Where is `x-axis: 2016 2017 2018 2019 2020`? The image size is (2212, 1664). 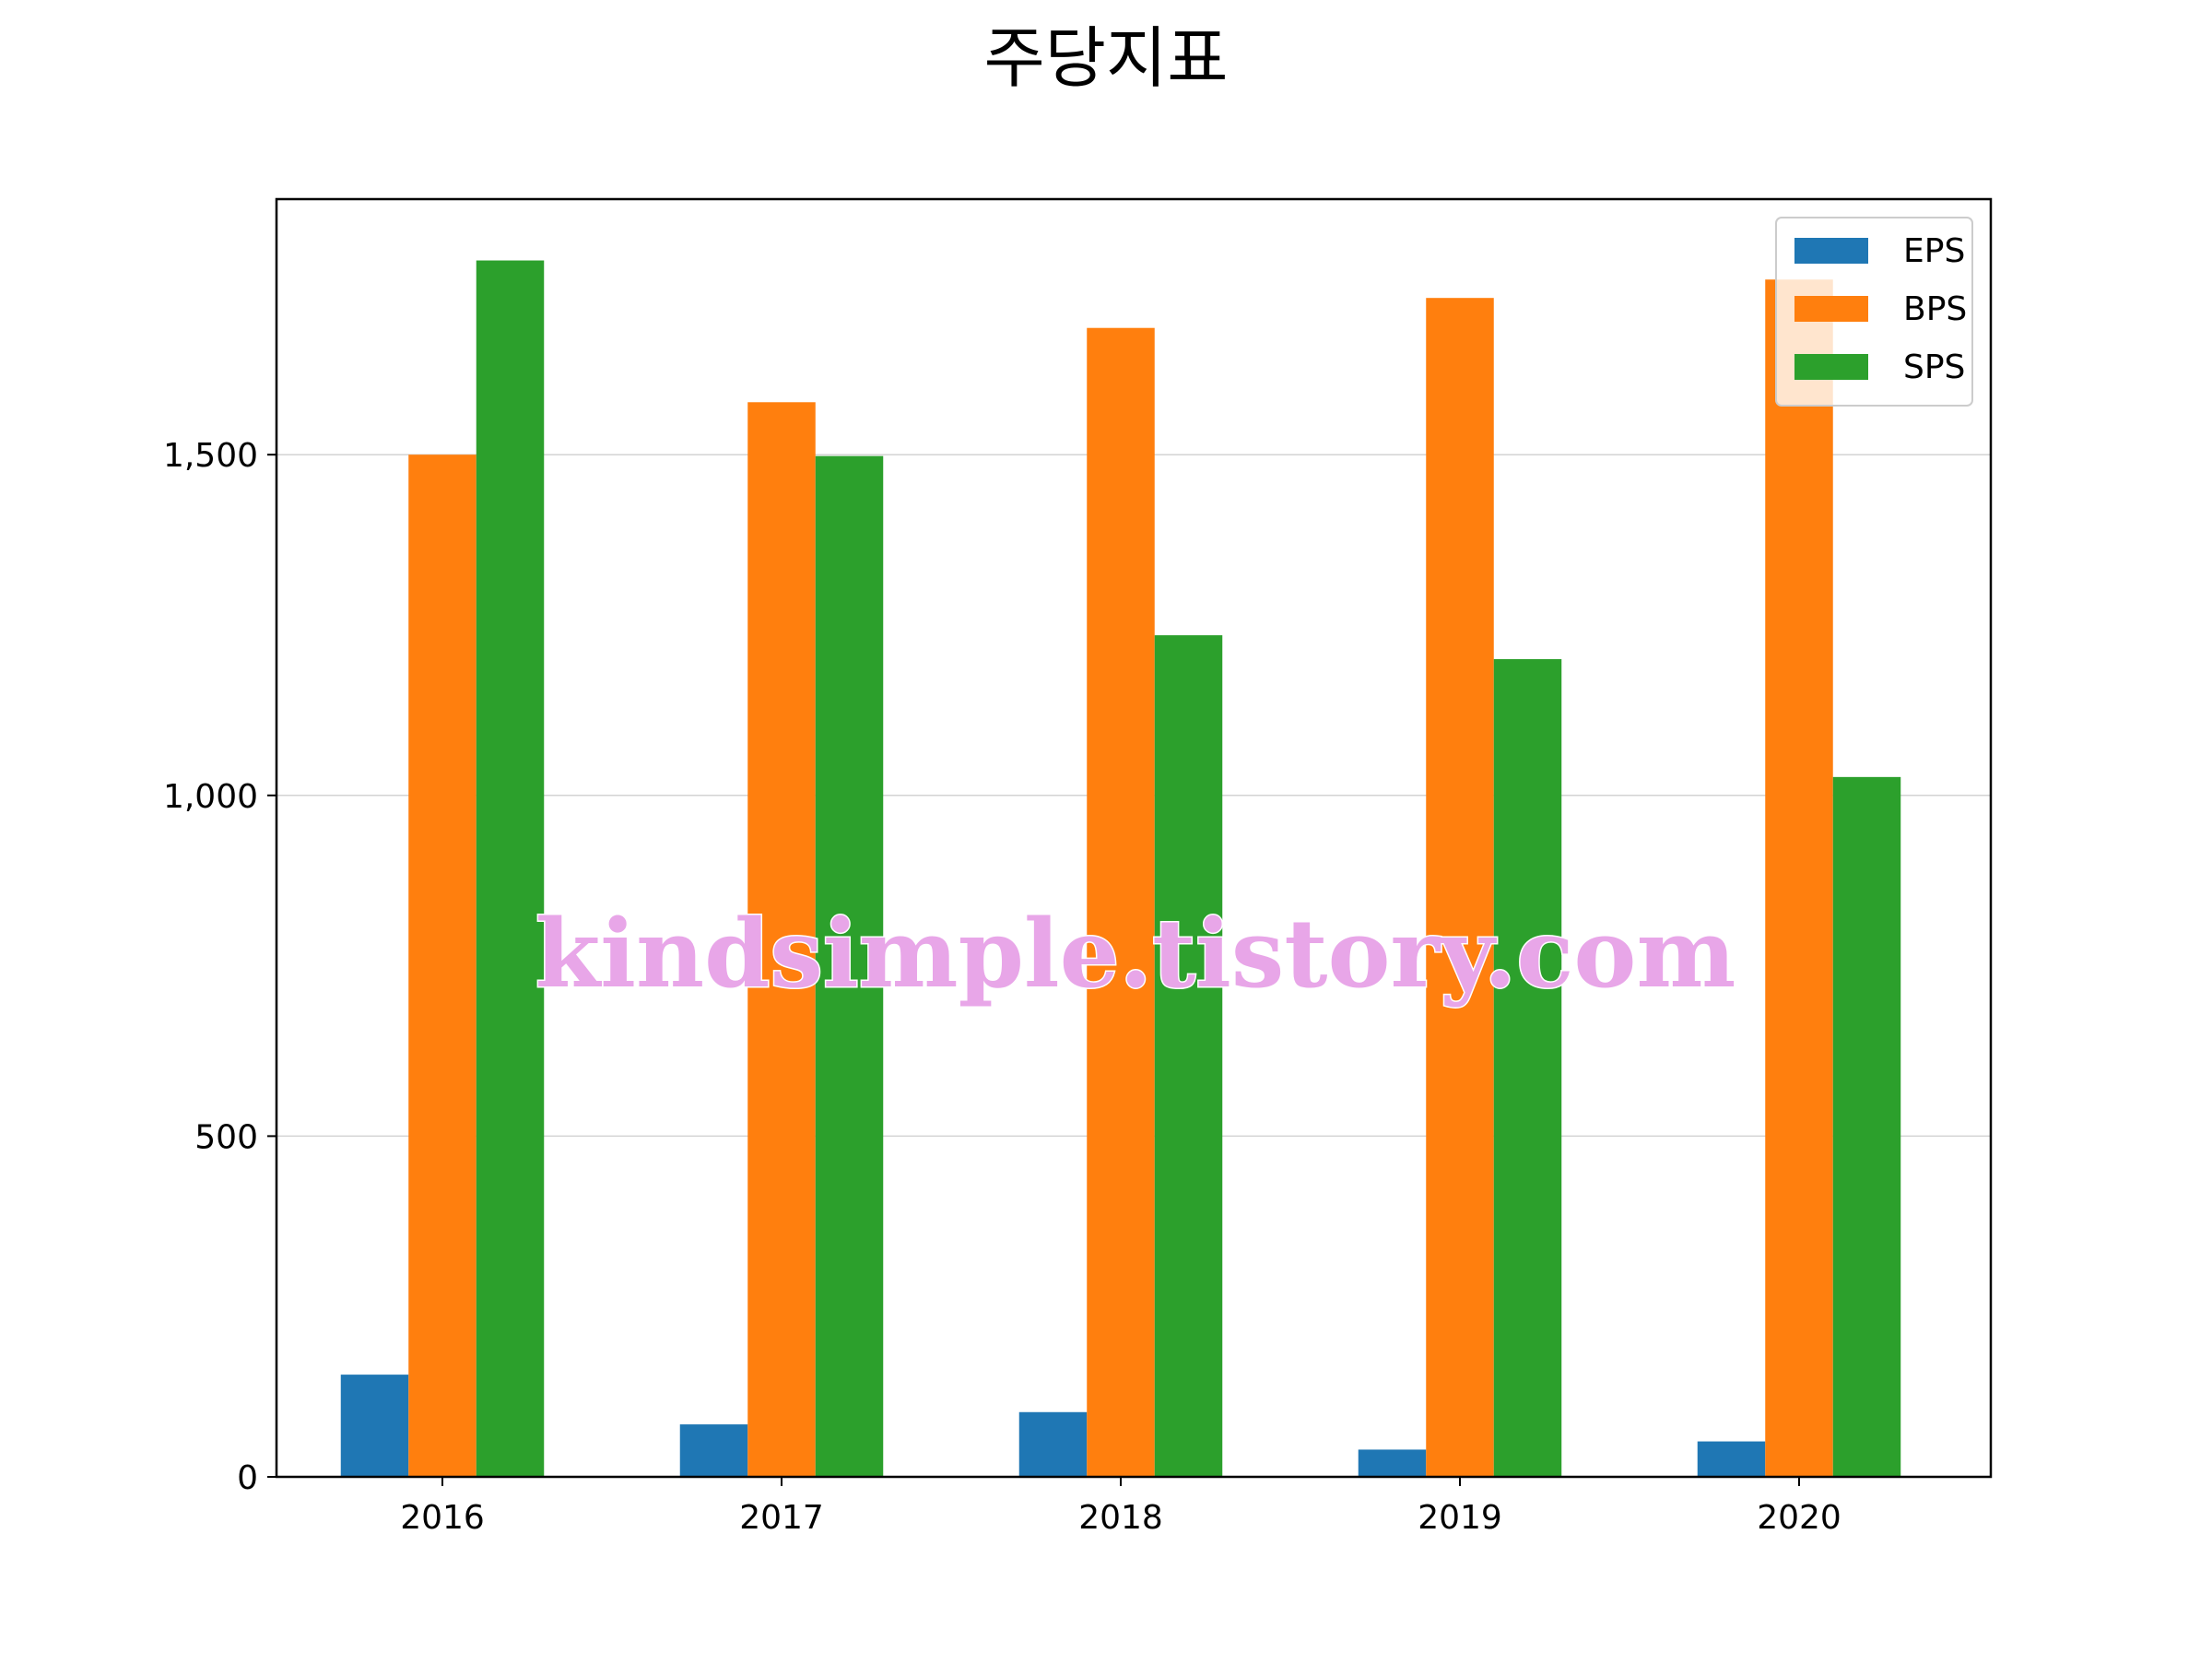 x-axis: 2016 2017 2018 2019 2020 is located at coordinates (1120, 1507).